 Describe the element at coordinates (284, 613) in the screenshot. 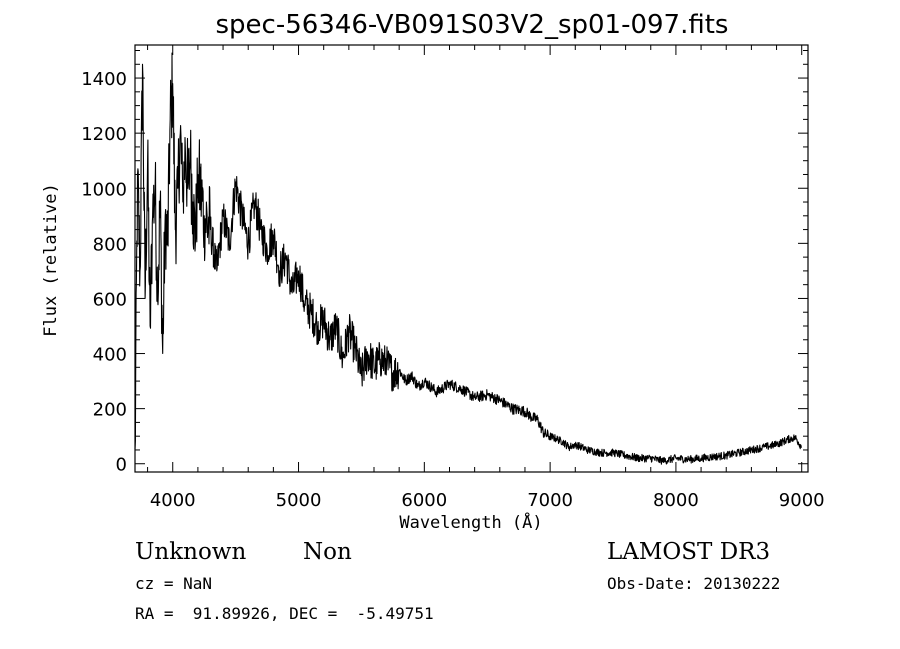

I see `coordinates: RA = 91.89926, DEC = -5.49751` at that location.